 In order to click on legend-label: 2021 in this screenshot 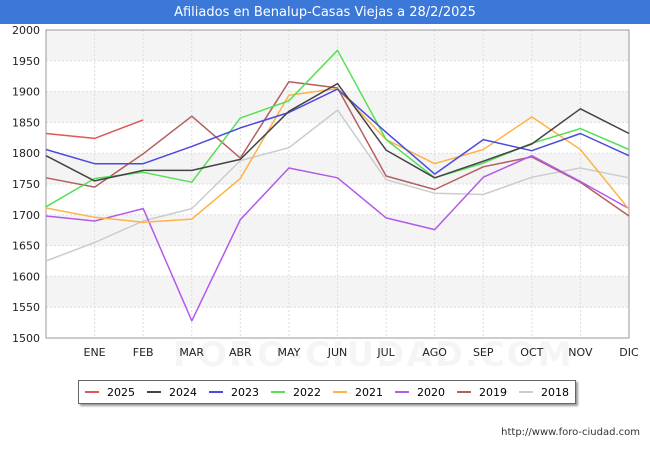, I will do `click(369, 392)`.